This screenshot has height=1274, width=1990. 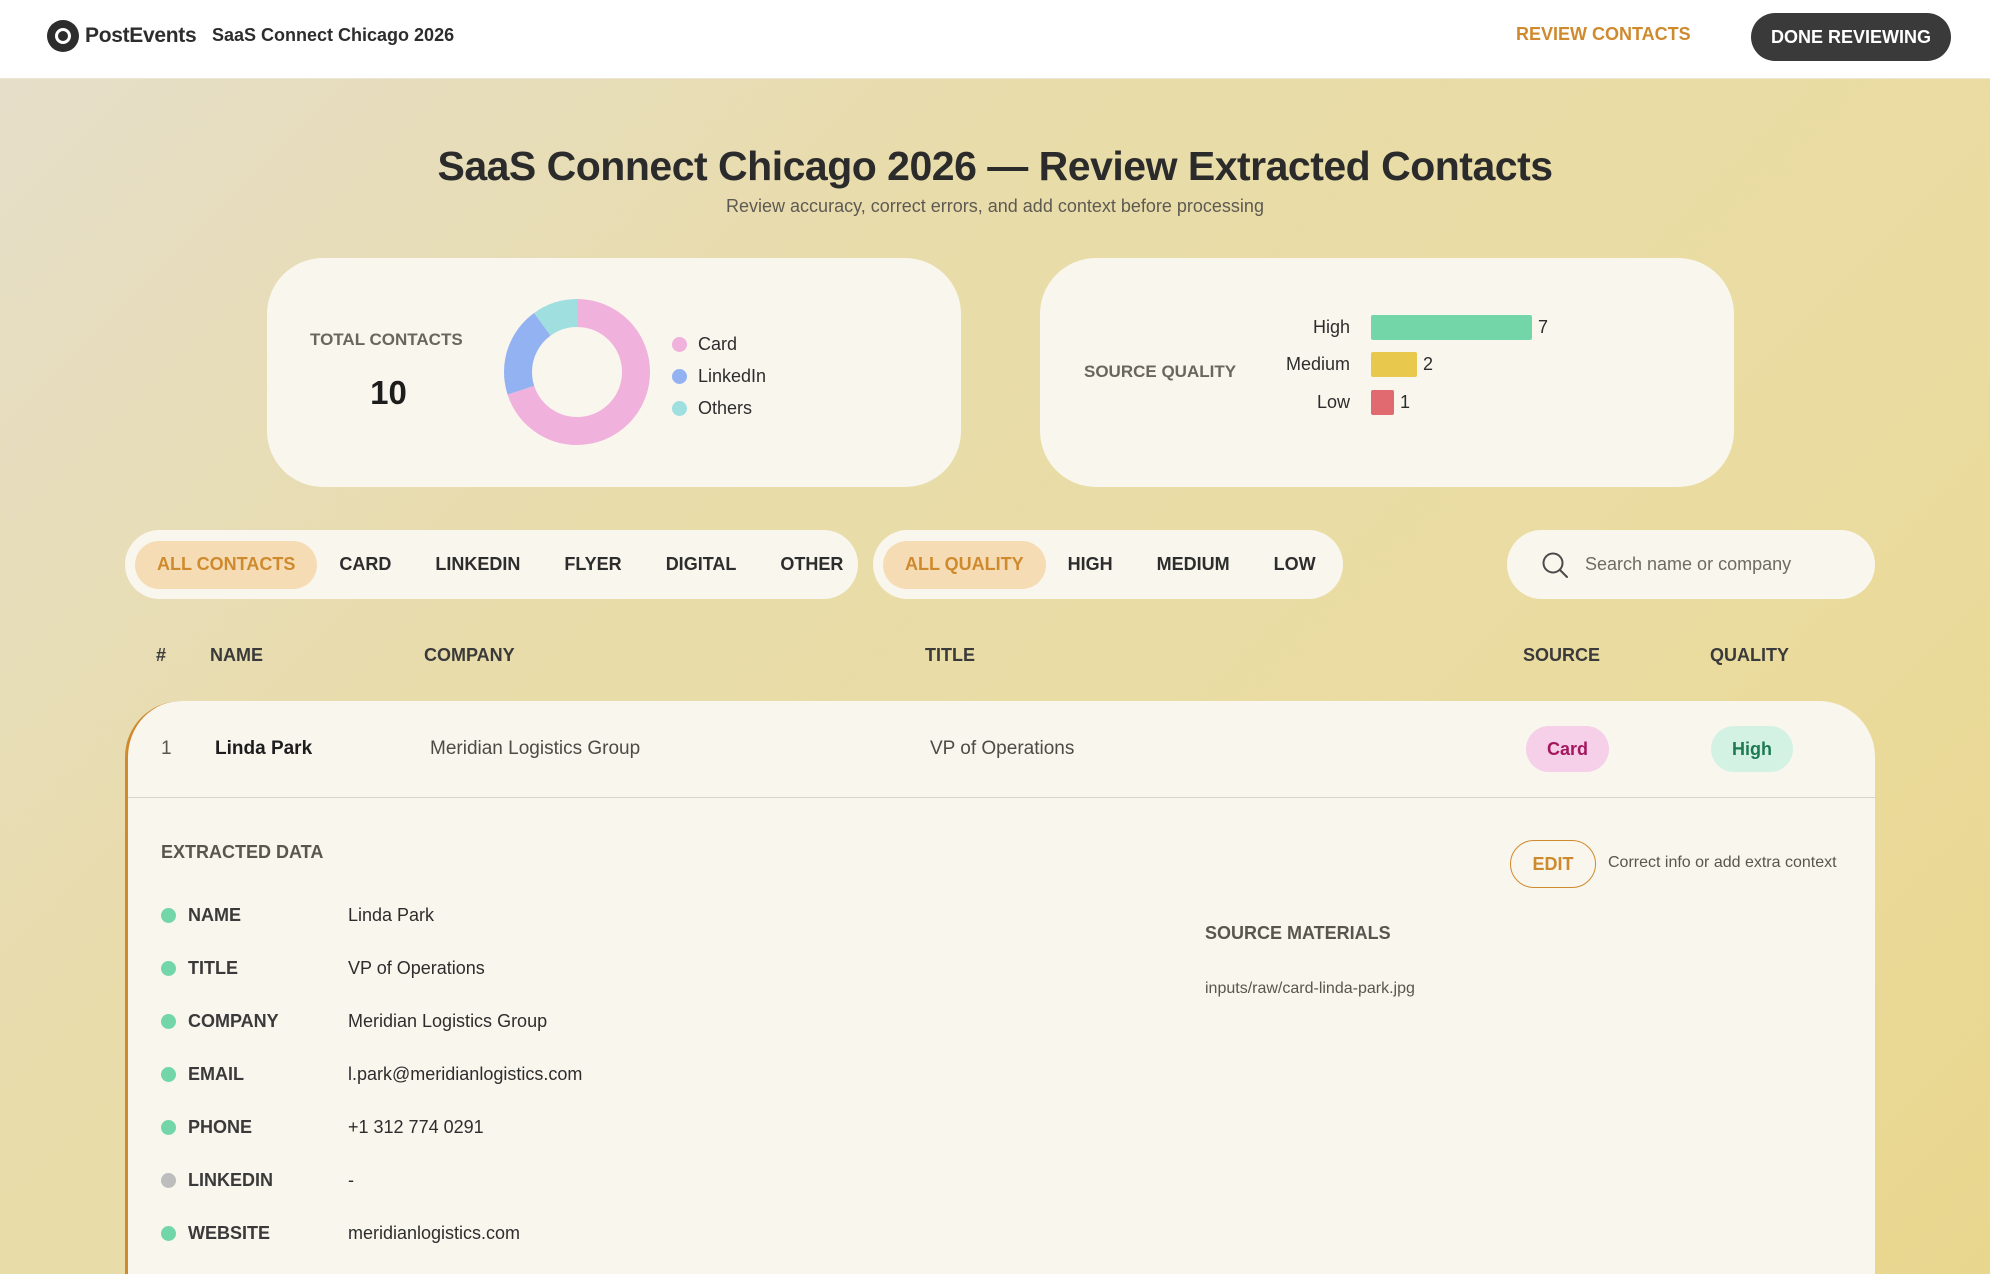 What do you see at coordinates (1382, 402) in the screenshot?
I see `bar-low` at bounding box center [1382, 402].